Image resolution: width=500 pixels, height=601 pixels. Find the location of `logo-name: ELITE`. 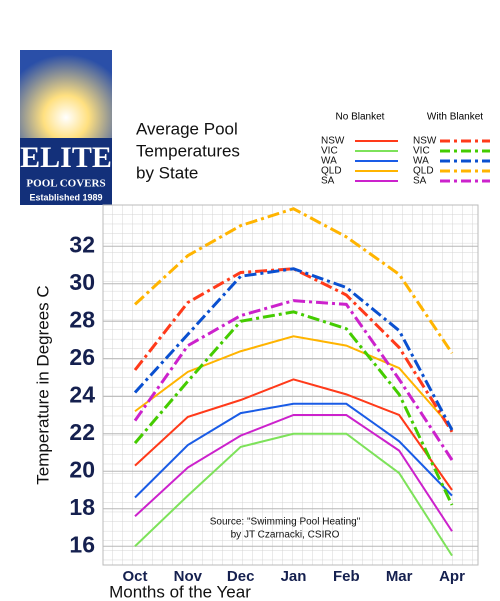

logo-name: ELITE is located at coordinates (66, 157).